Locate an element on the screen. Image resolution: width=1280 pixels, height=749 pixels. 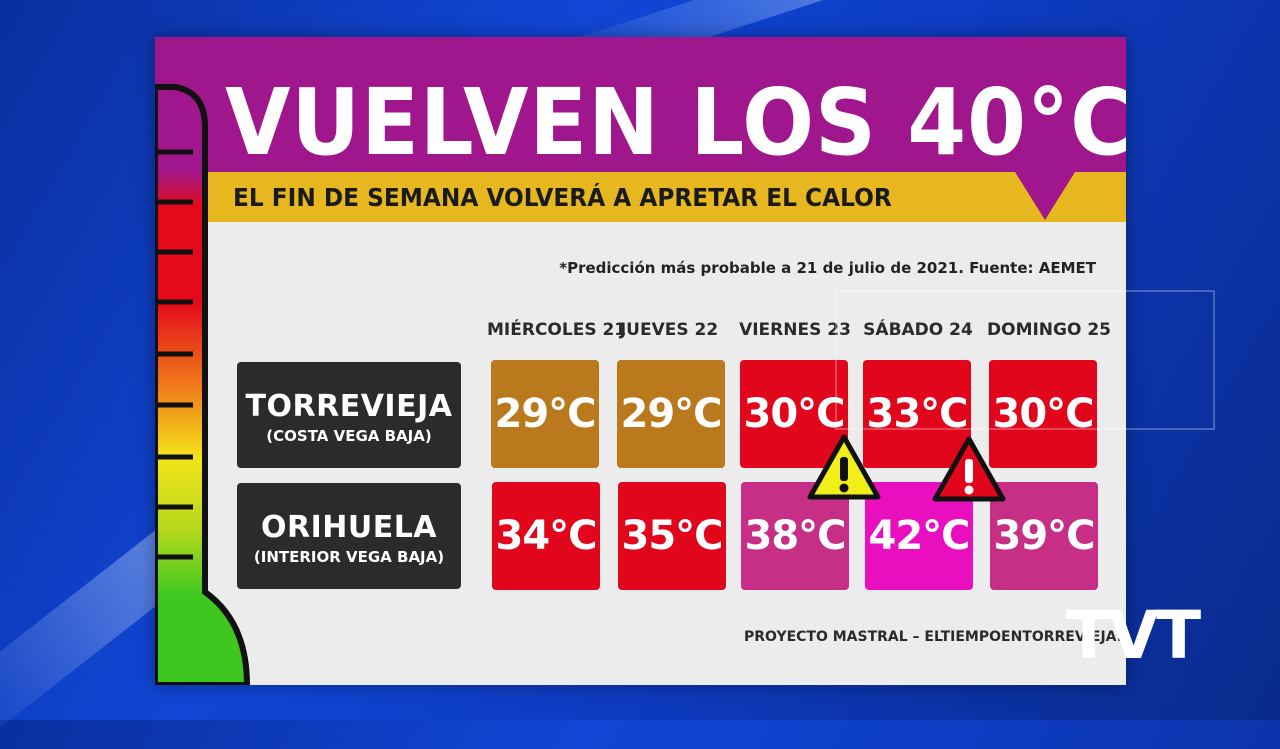
header-bar is located at coordinates (640, 104).